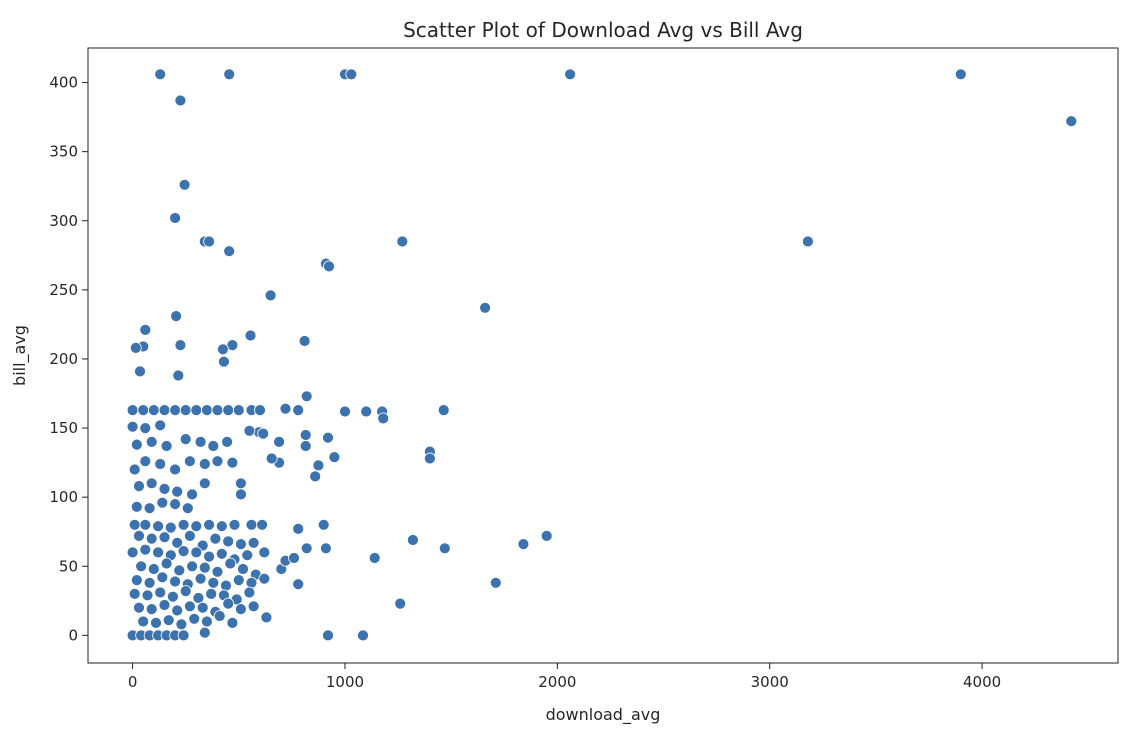 The width and height of the screenshot is (1144, 748). I want to click on x-axis: 0 1000 2000 3000 4000, so click(564, 677).